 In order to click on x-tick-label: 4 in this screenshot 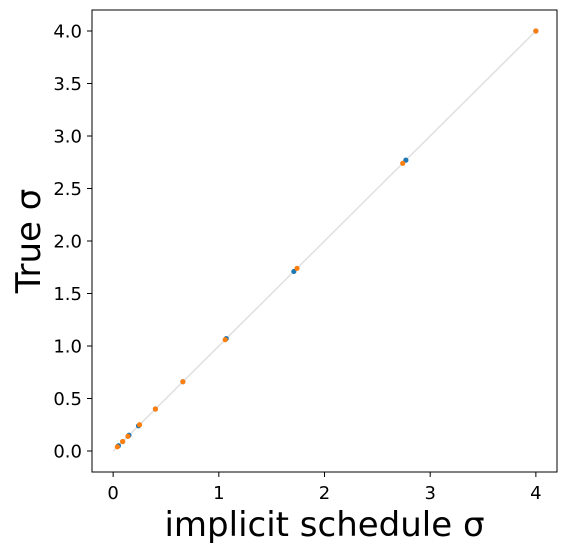, I will do `click(535, 493)`.